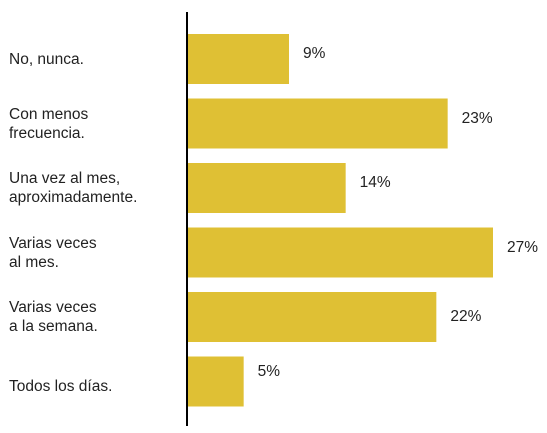  Describe the element at coordinates (49, 123) in the screenshot. I see `category-label-1: Con menos frecuencia.` at that location.